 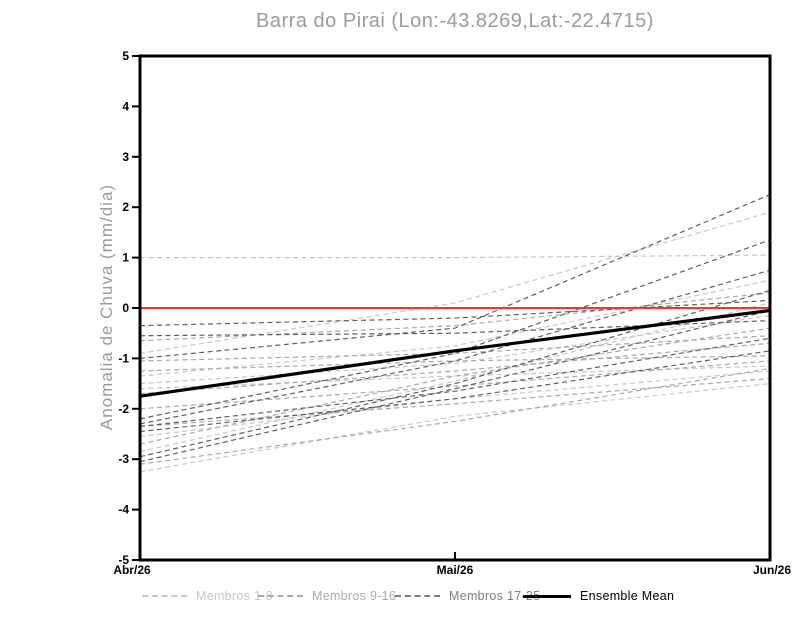 I want to click on legend-item-membros-1-8: Membros 1-8, so click(x=207, y=596).